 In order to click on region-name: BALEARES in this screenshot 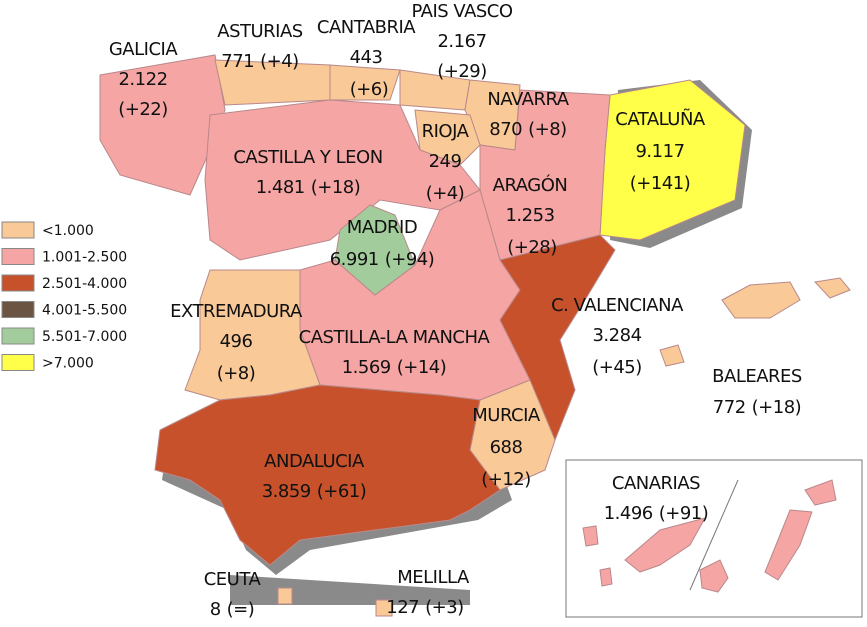, I will do `click(757, 376)`.